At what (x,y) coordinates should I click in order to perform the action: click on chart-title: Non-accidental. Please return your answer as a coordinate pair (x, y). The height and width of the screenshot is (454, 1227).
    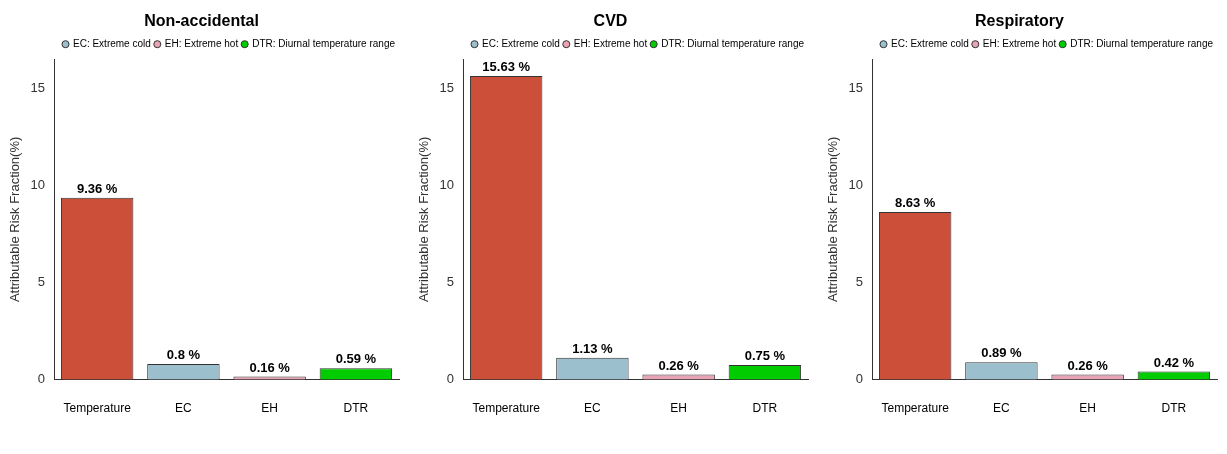
    Looking at the image, I should click on (201, 21).